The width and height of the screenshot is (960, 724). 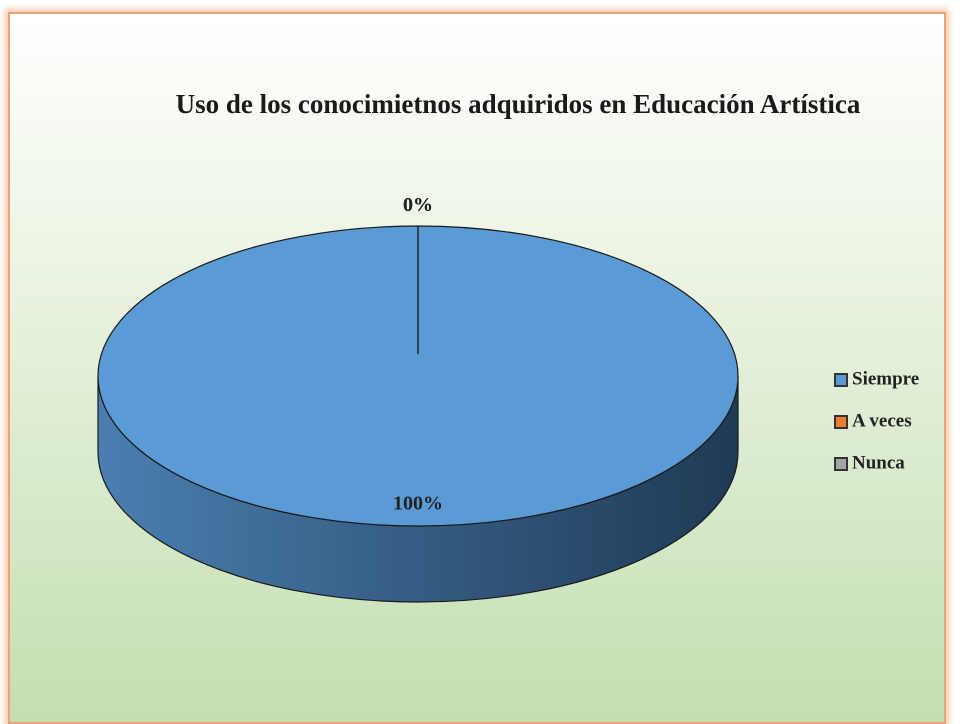 I want to click on legend-label: Nunca, so click(x=878, y=462).